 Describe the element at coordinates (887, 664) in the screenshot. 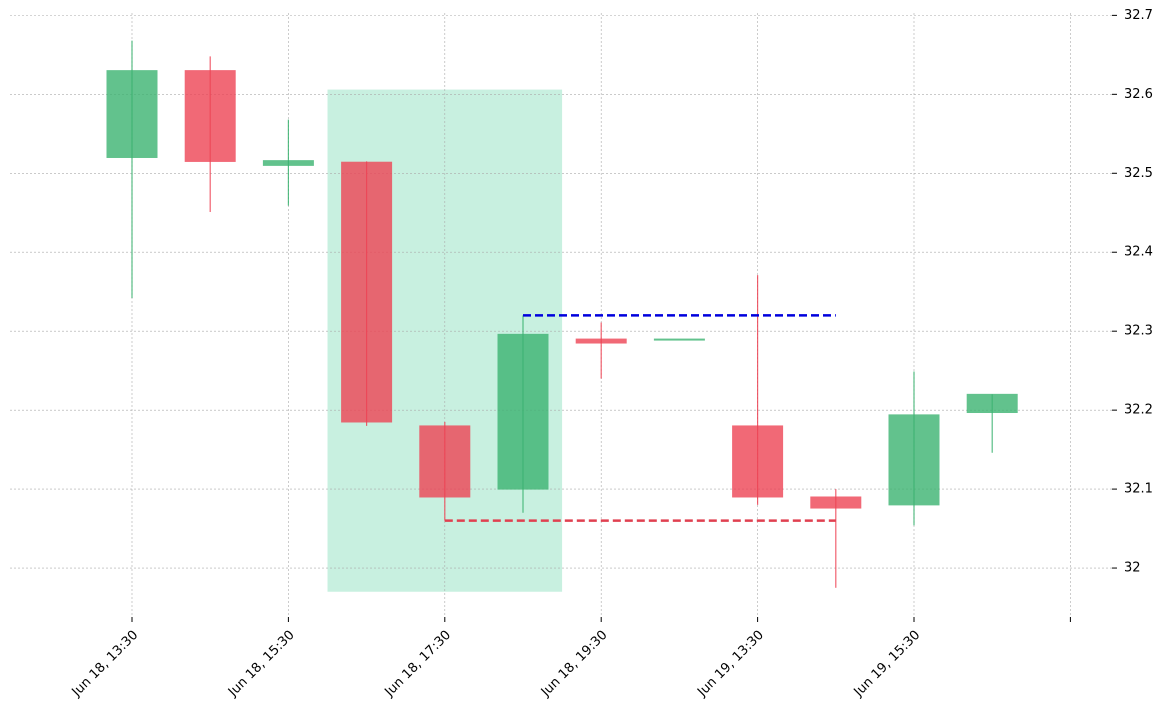

I see `x-tick-label: Jun 19, 15:30` at that location.